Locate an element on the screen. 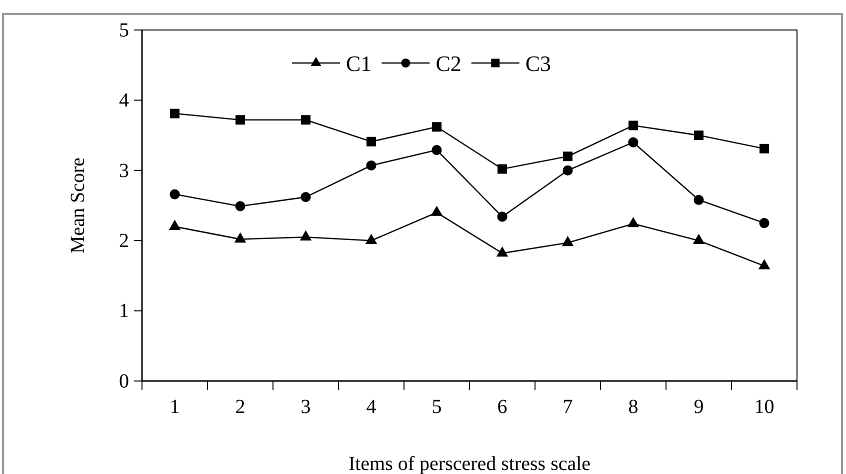 Image resolution: width=846 pixels, height=474 pixels. y-tick-label: 0 is located at coordinates (124, 381).